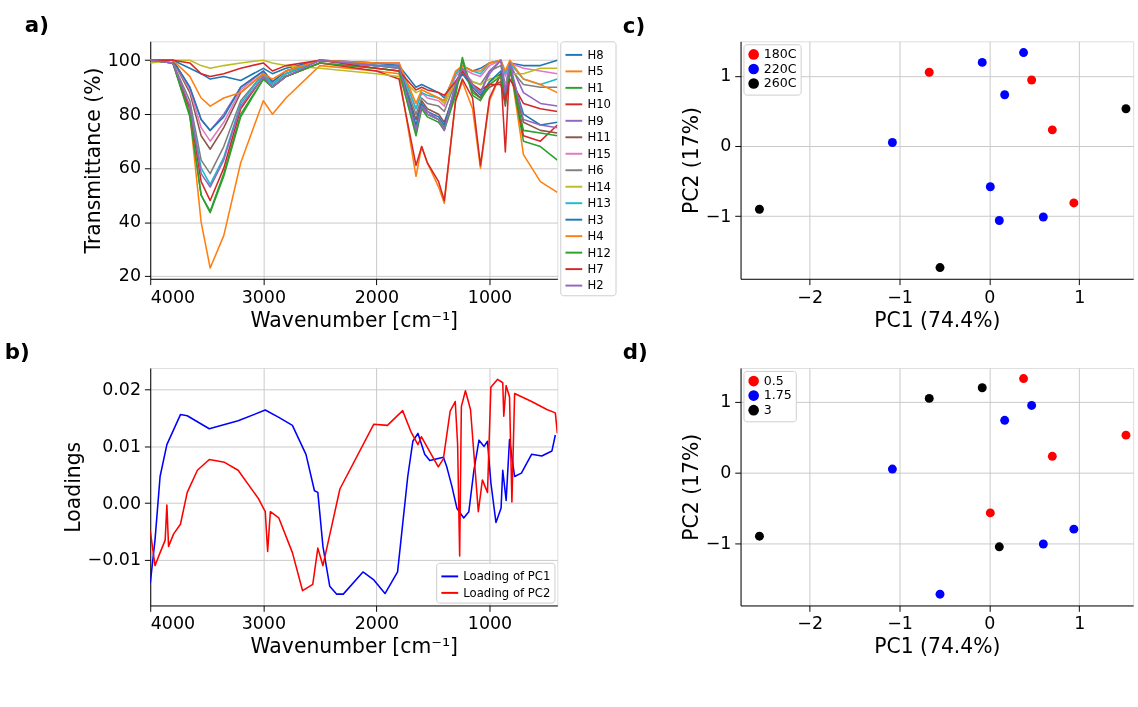 The image size is (1138, 707). What do you see at coordinates (780, 54) in the screenshot?
I see `legend-label: 180C` at bounding box center [780, 54].